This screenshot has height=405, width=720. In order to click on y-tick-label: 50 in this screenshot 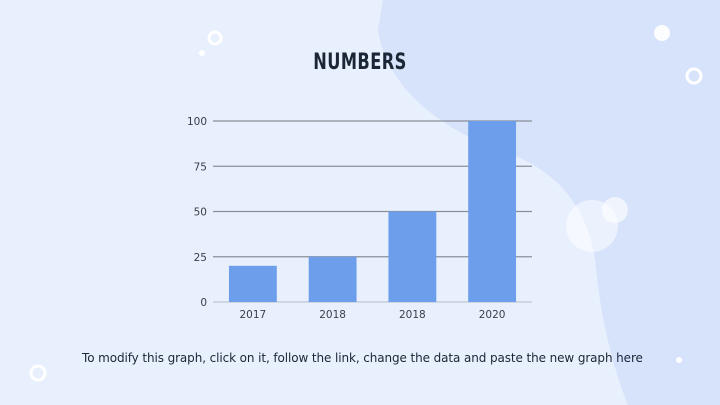, I will do `click(200, 213)`.